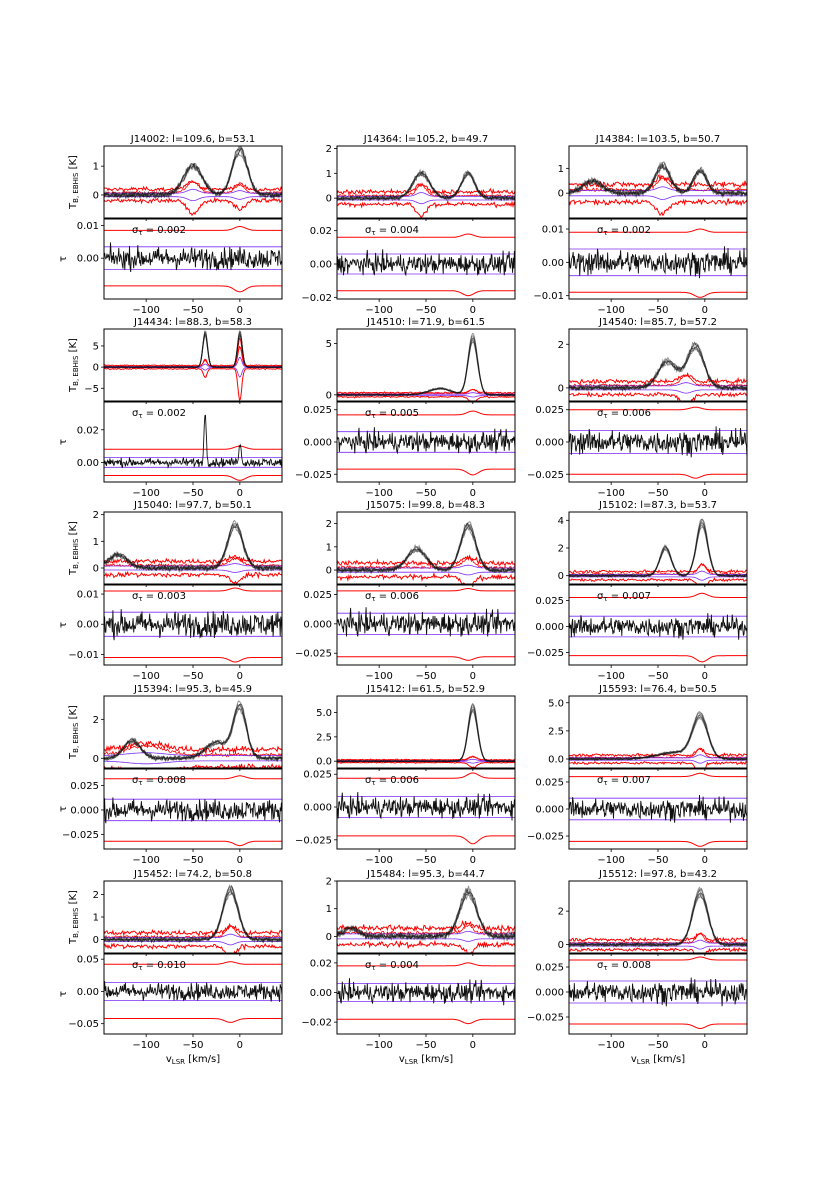  Describe the element at coordinates (88, 992) in the screenshot. I see `y-tick-label: 0.00` at that location.